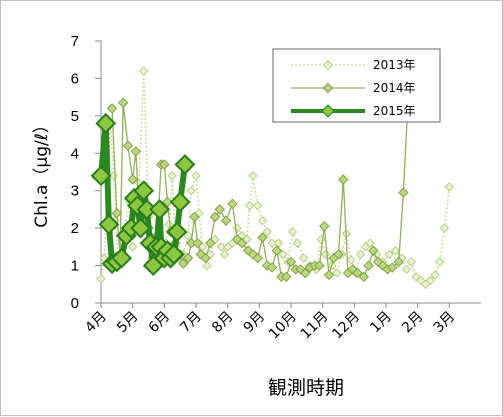 Image resolution: width=503 pixels, height=417 pixels. Describe the element at coordinates (75, 78) in the screenshot. I see `y-tick-label: 6` at that location.